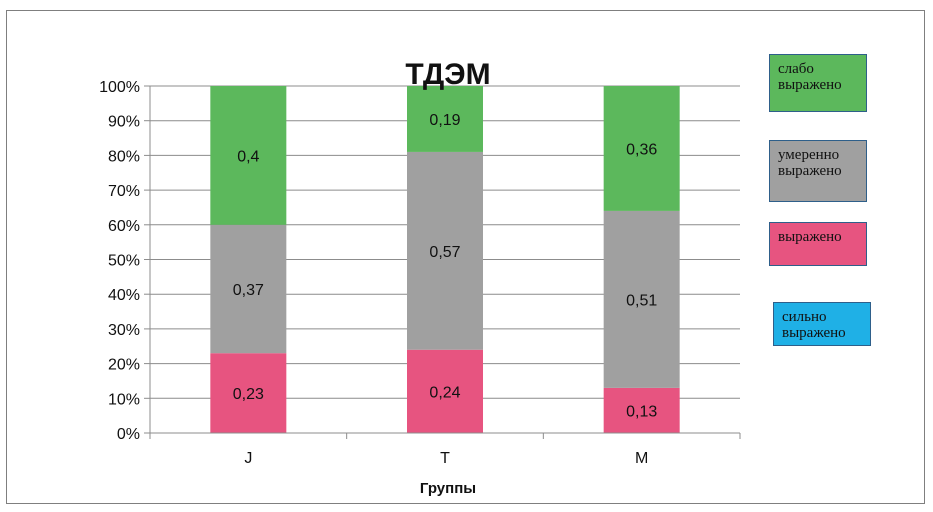 This screenshot has width=933, height=512. I want to click on y-tick-label: 30%, so click(124, 330).